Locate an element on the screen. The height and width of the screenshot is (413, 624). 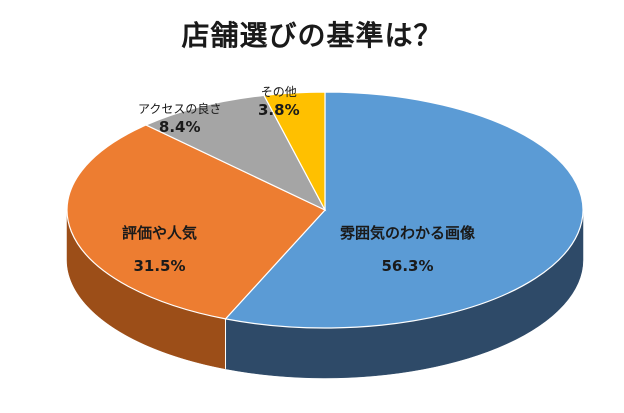
slice-label-reputation: 評価や人気 31.5% is located at coordinates (159, 248).